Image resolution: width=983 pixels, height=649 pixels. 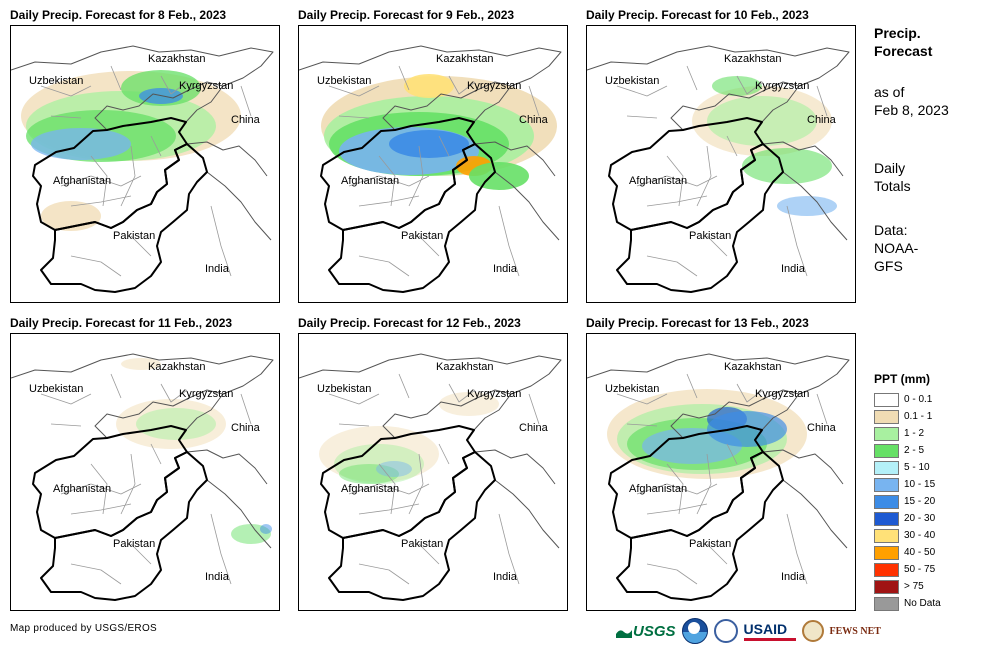 I want to click on legend-item: > 75, so click(x=926, y=586).